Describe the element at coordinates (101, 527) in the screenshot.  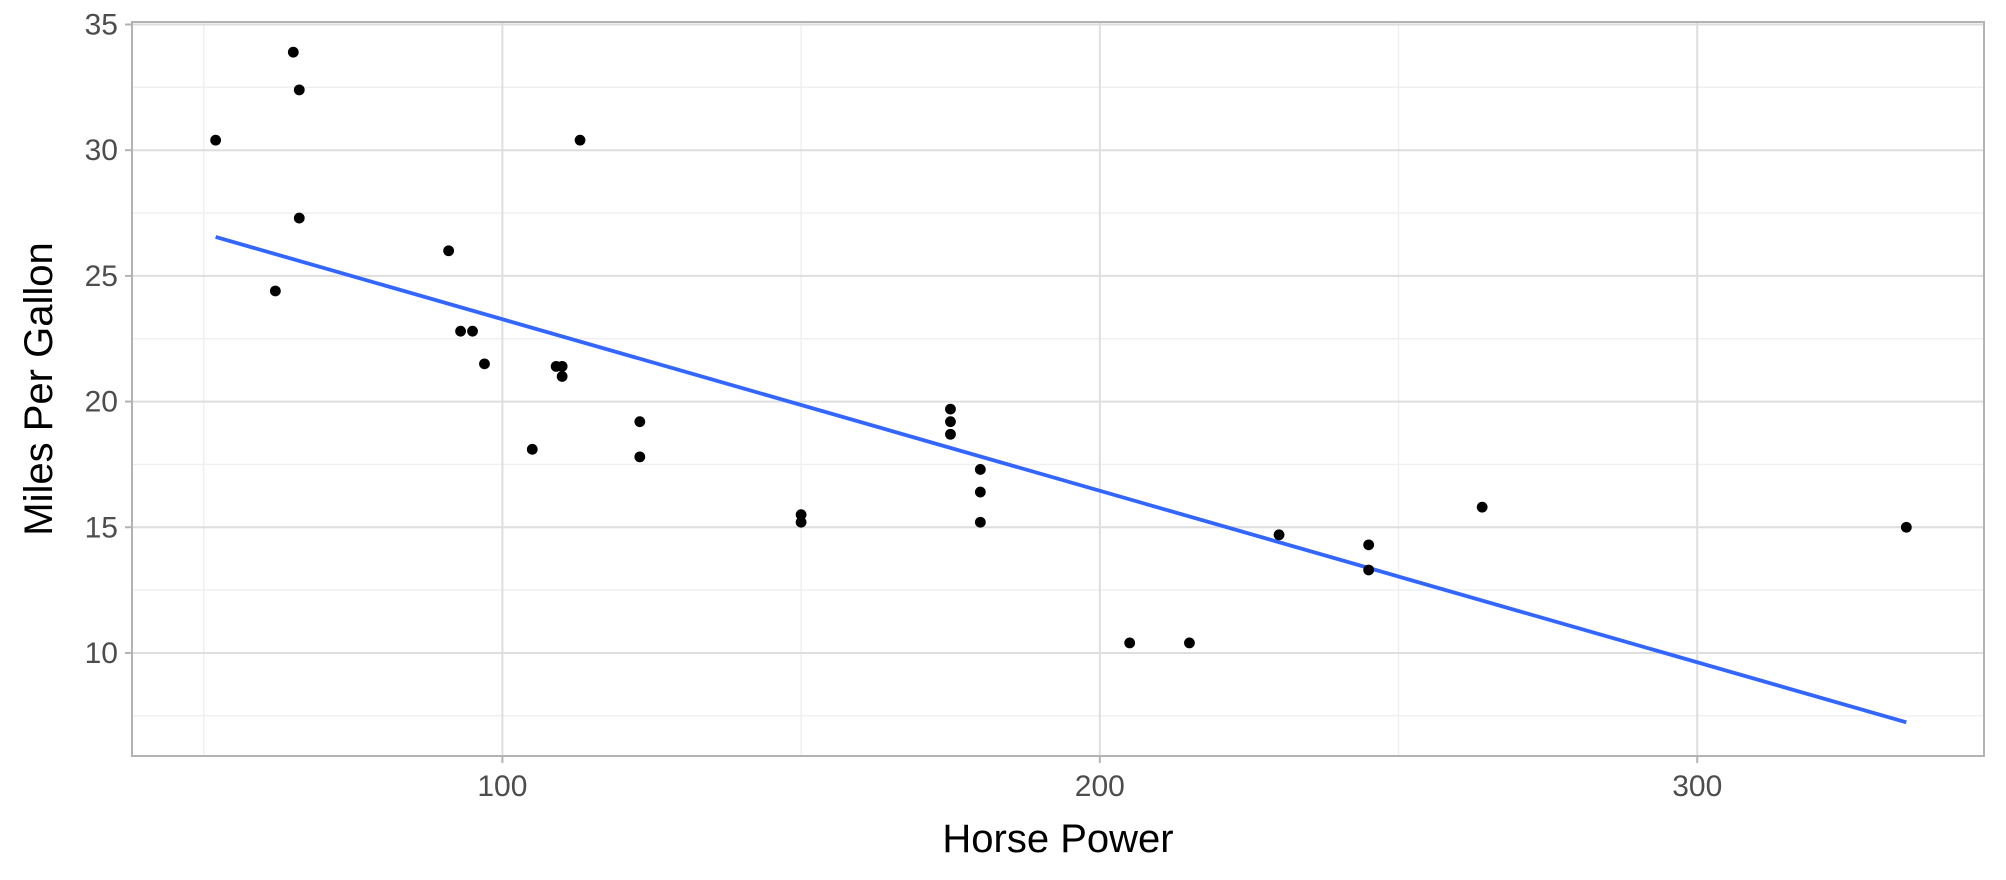
I see `y-tick-label: 15` at that location.